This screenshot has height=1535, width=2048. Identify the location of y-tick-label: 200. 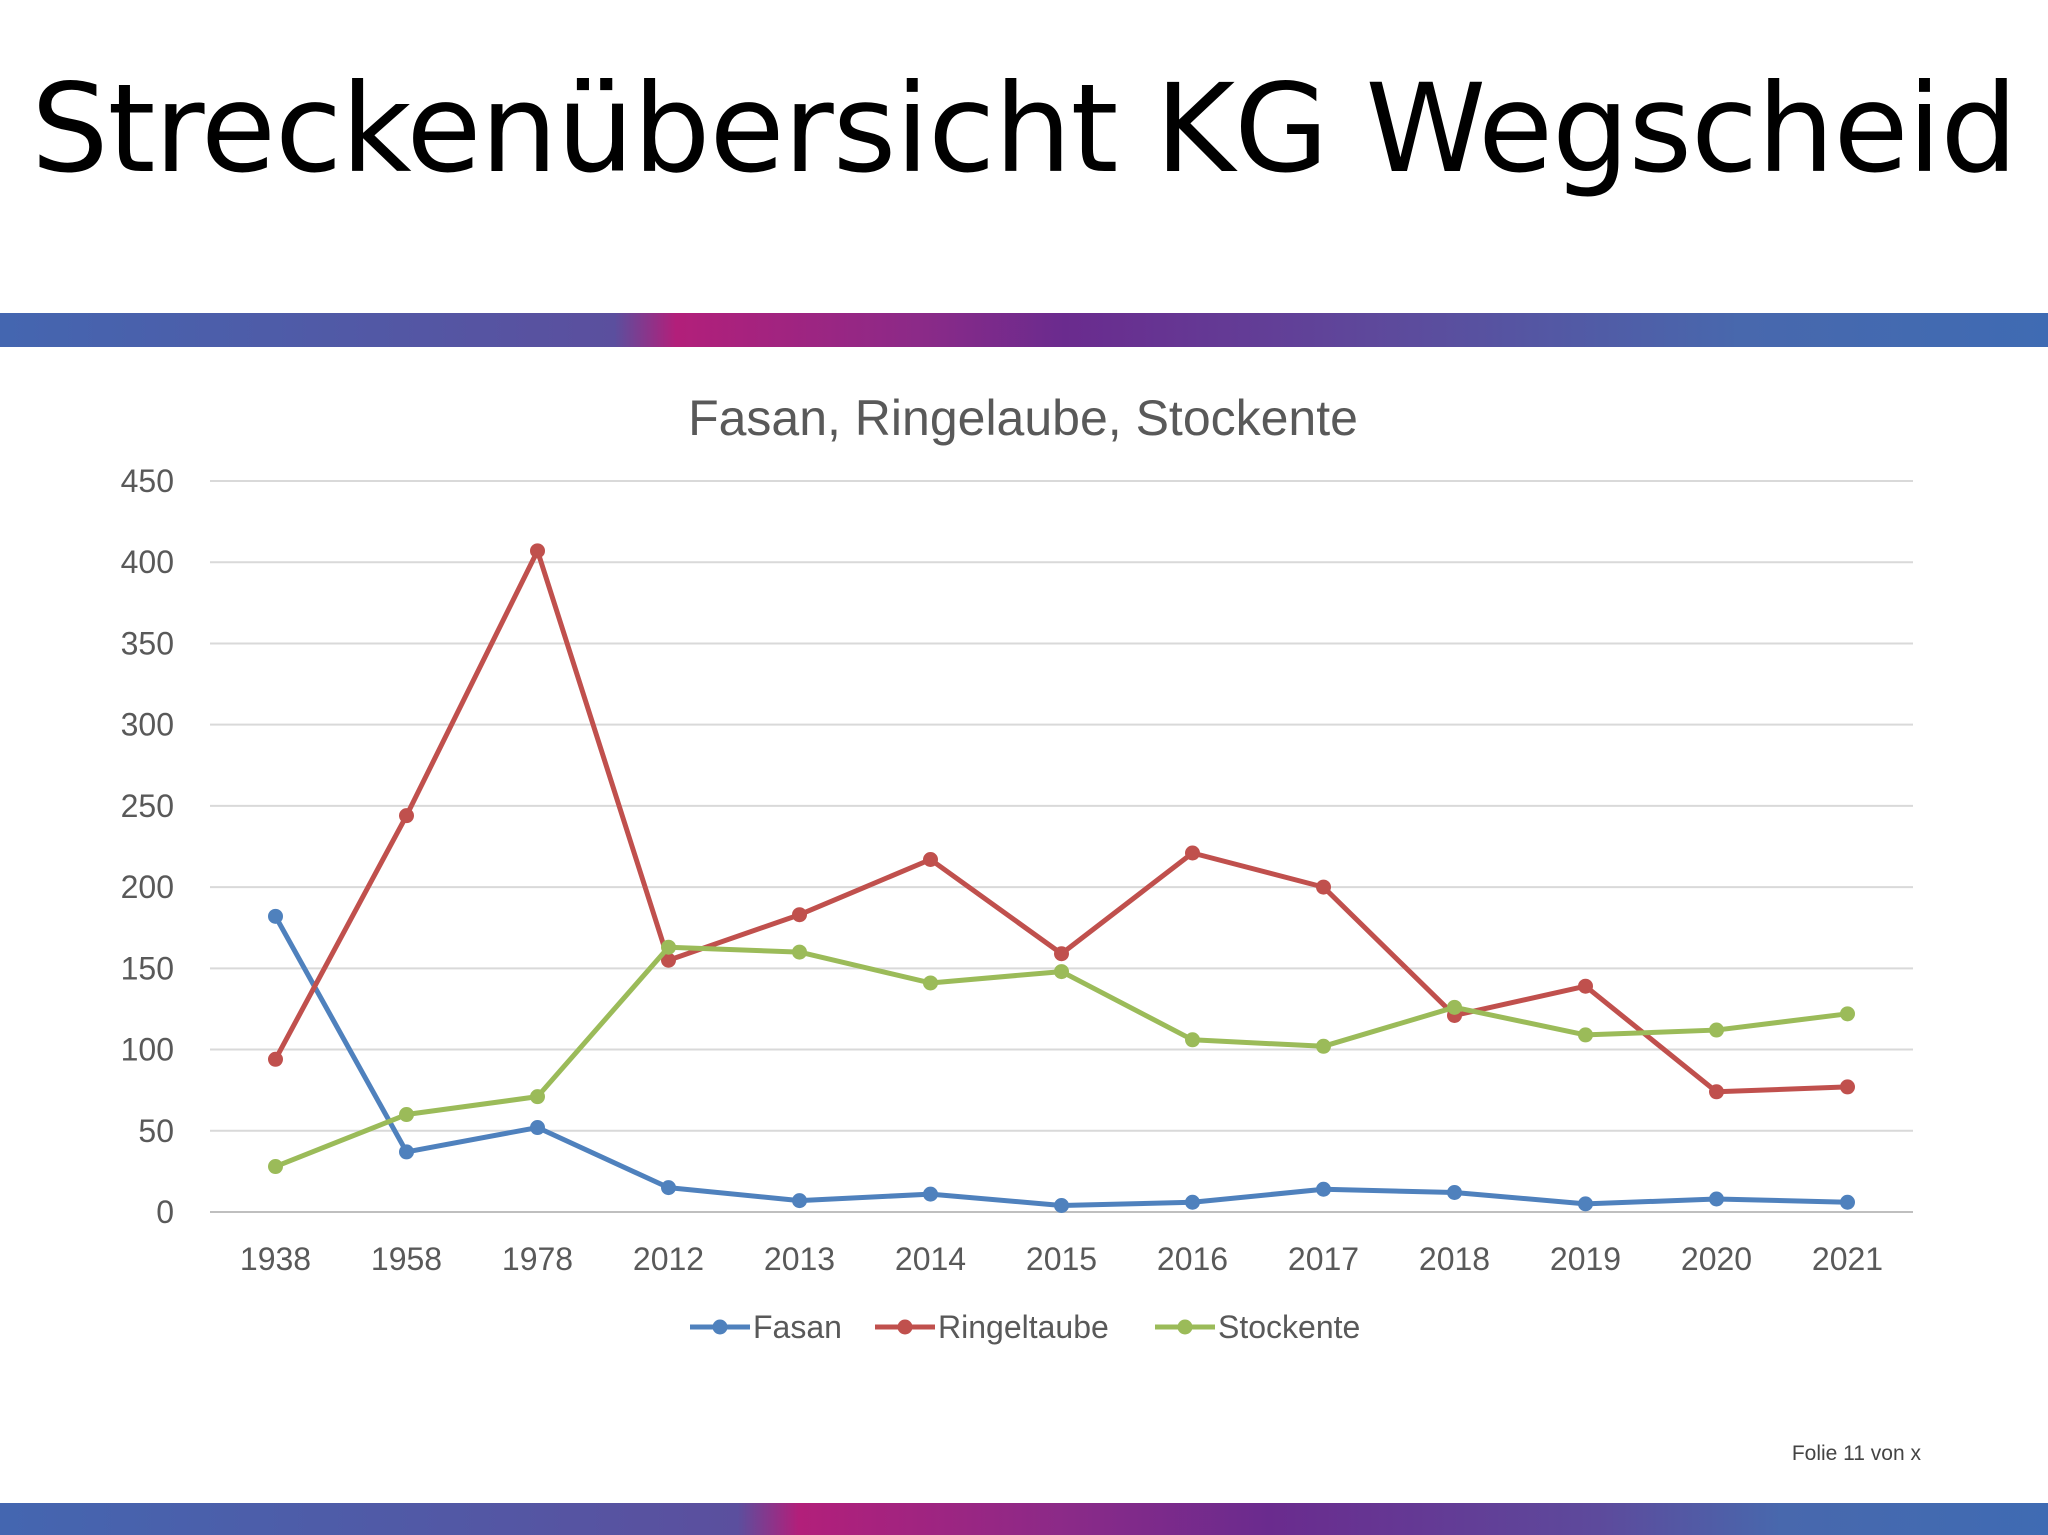
(147, 887).